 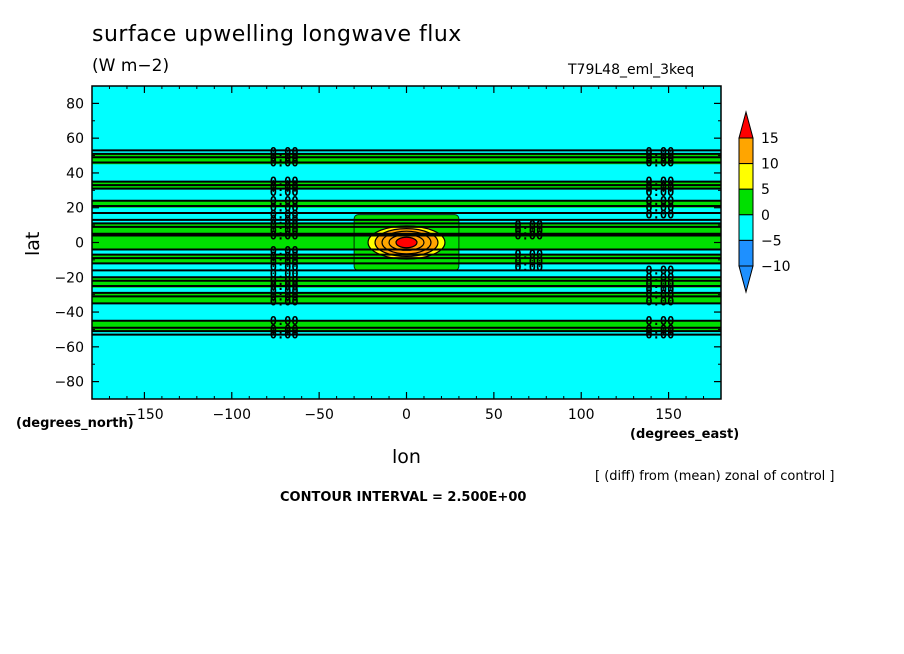 What do you see at coordinates (131, 66) in the screenshot?
I see `units-label: (W m−2)` at bounding box center [131, 66].